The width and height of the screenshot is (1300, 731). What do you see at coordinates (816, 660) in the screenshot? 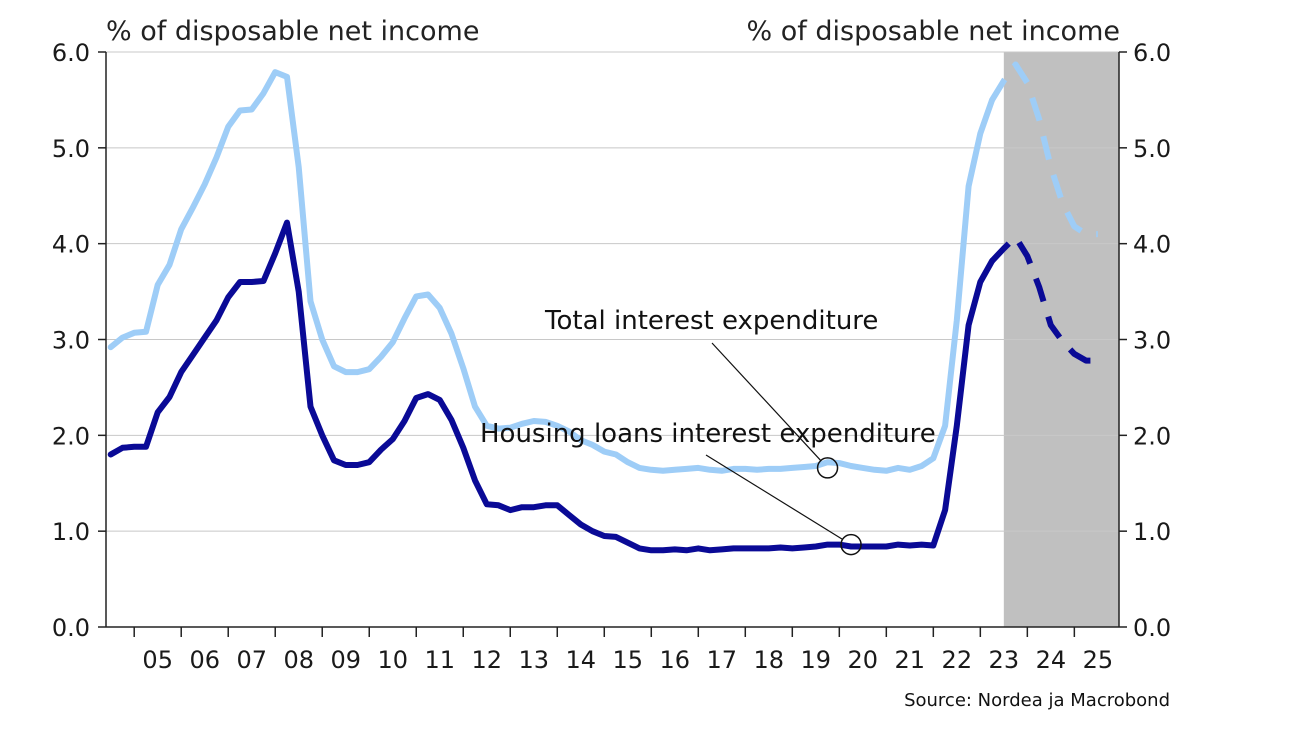
I see `x-tick-label: 19` at bounding box center [816, 660].